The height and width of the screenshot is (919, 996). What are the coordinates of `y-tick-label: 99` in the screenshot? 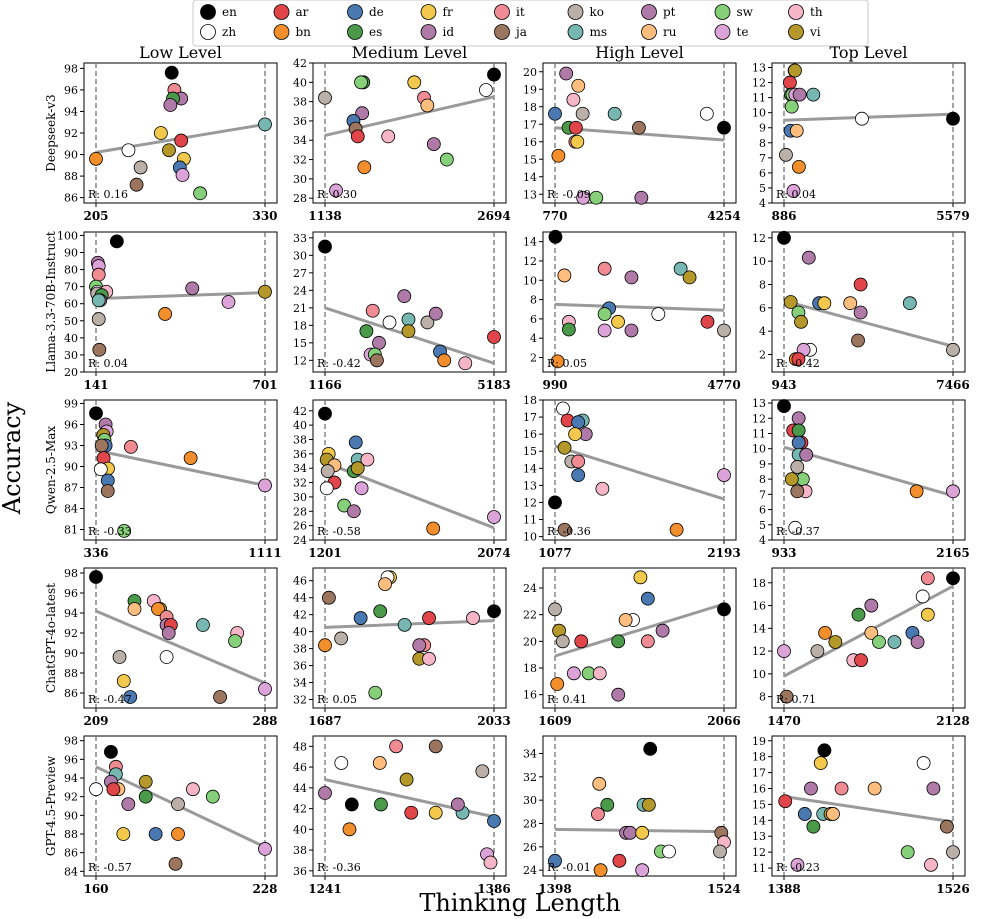 It's located at (71, 404).